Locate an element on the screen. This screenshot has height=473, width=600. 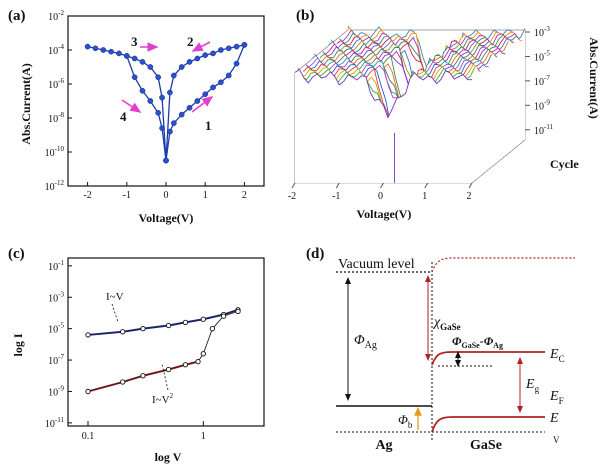
panel-b-ztick-label: 10⁻⁵ is located at coordinates (542, 56).